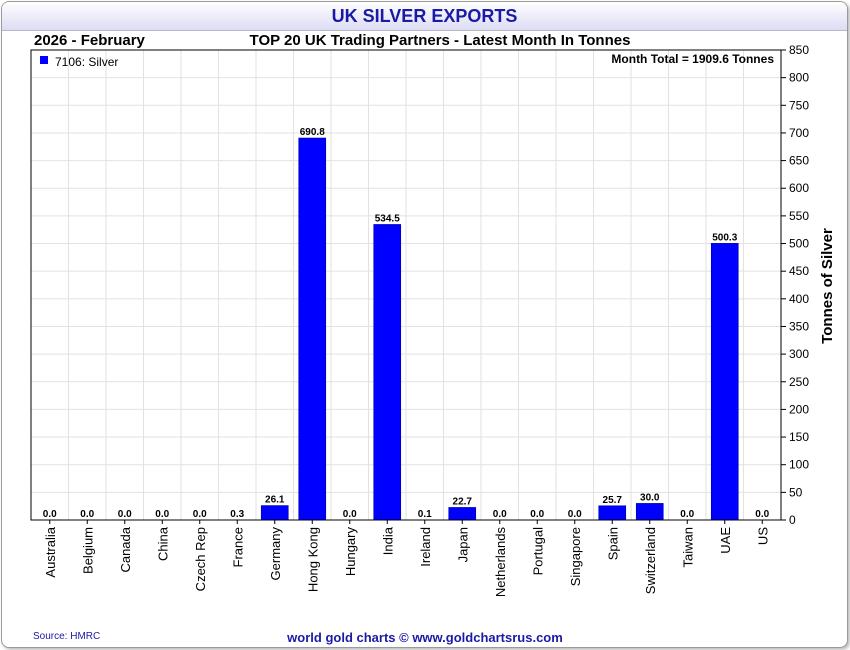  I want to click on bar-uae, so click(724, 382).